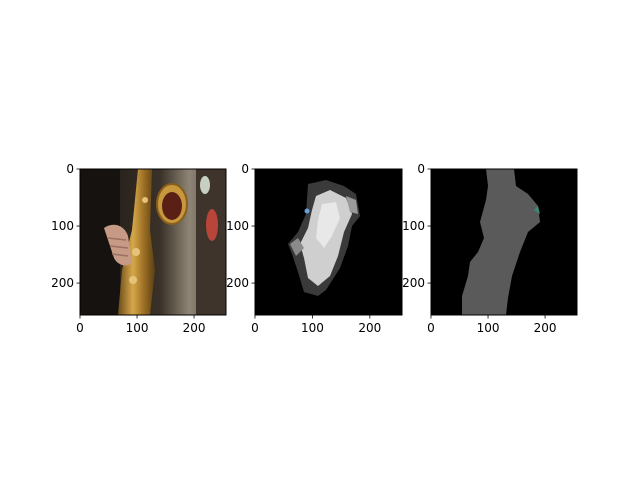 Image resolution: width=640 pixels, height=480 pixels. I want to click on panel-3: 0 100 200 0 100 200, so click(490, 248).